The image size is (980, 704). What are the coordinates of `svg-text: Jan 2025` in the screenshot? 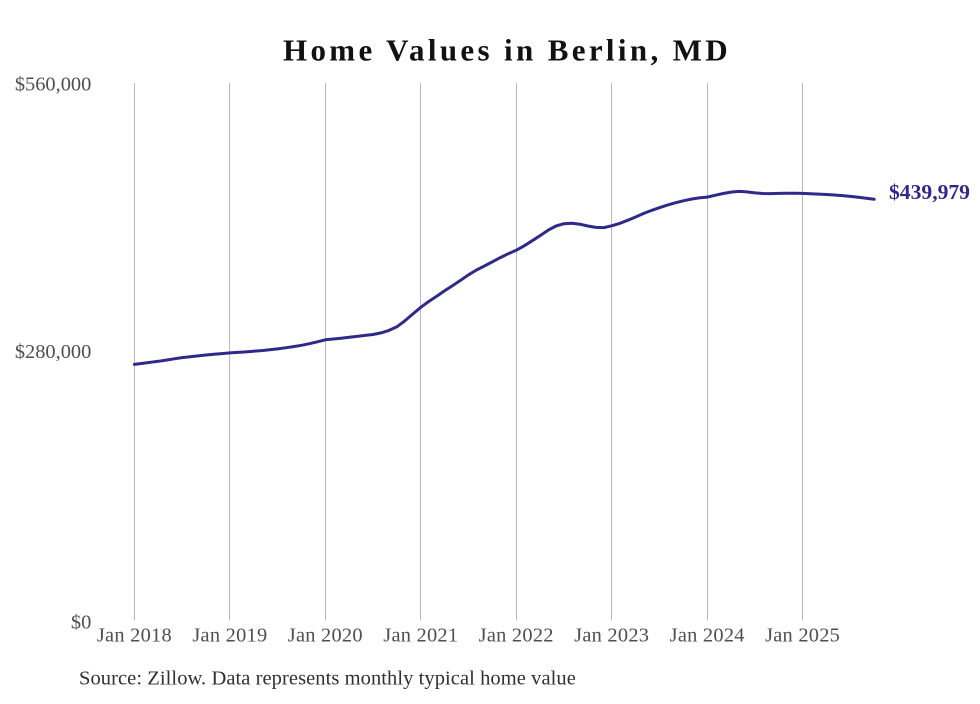 It's located at (802, 636).